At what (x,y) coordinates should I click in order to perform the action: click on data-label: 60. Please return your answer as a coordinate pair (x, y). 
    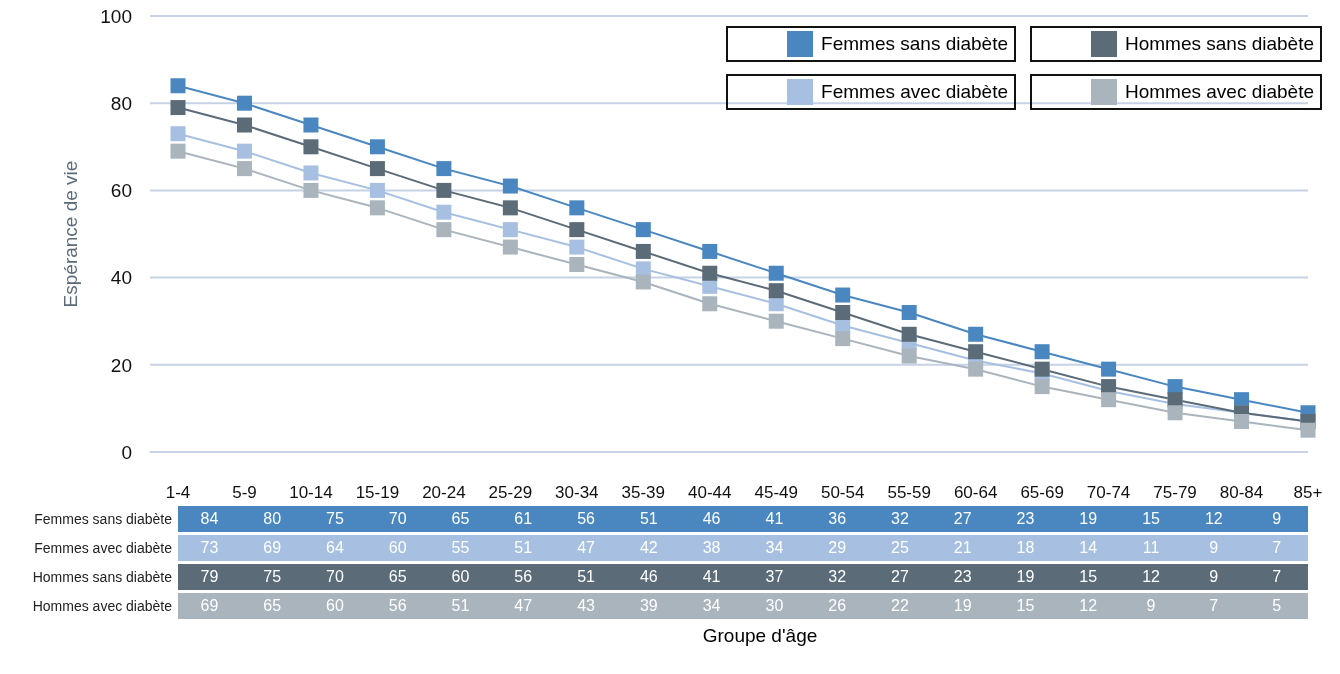
    Looking at the image, I should click on (460, 577).